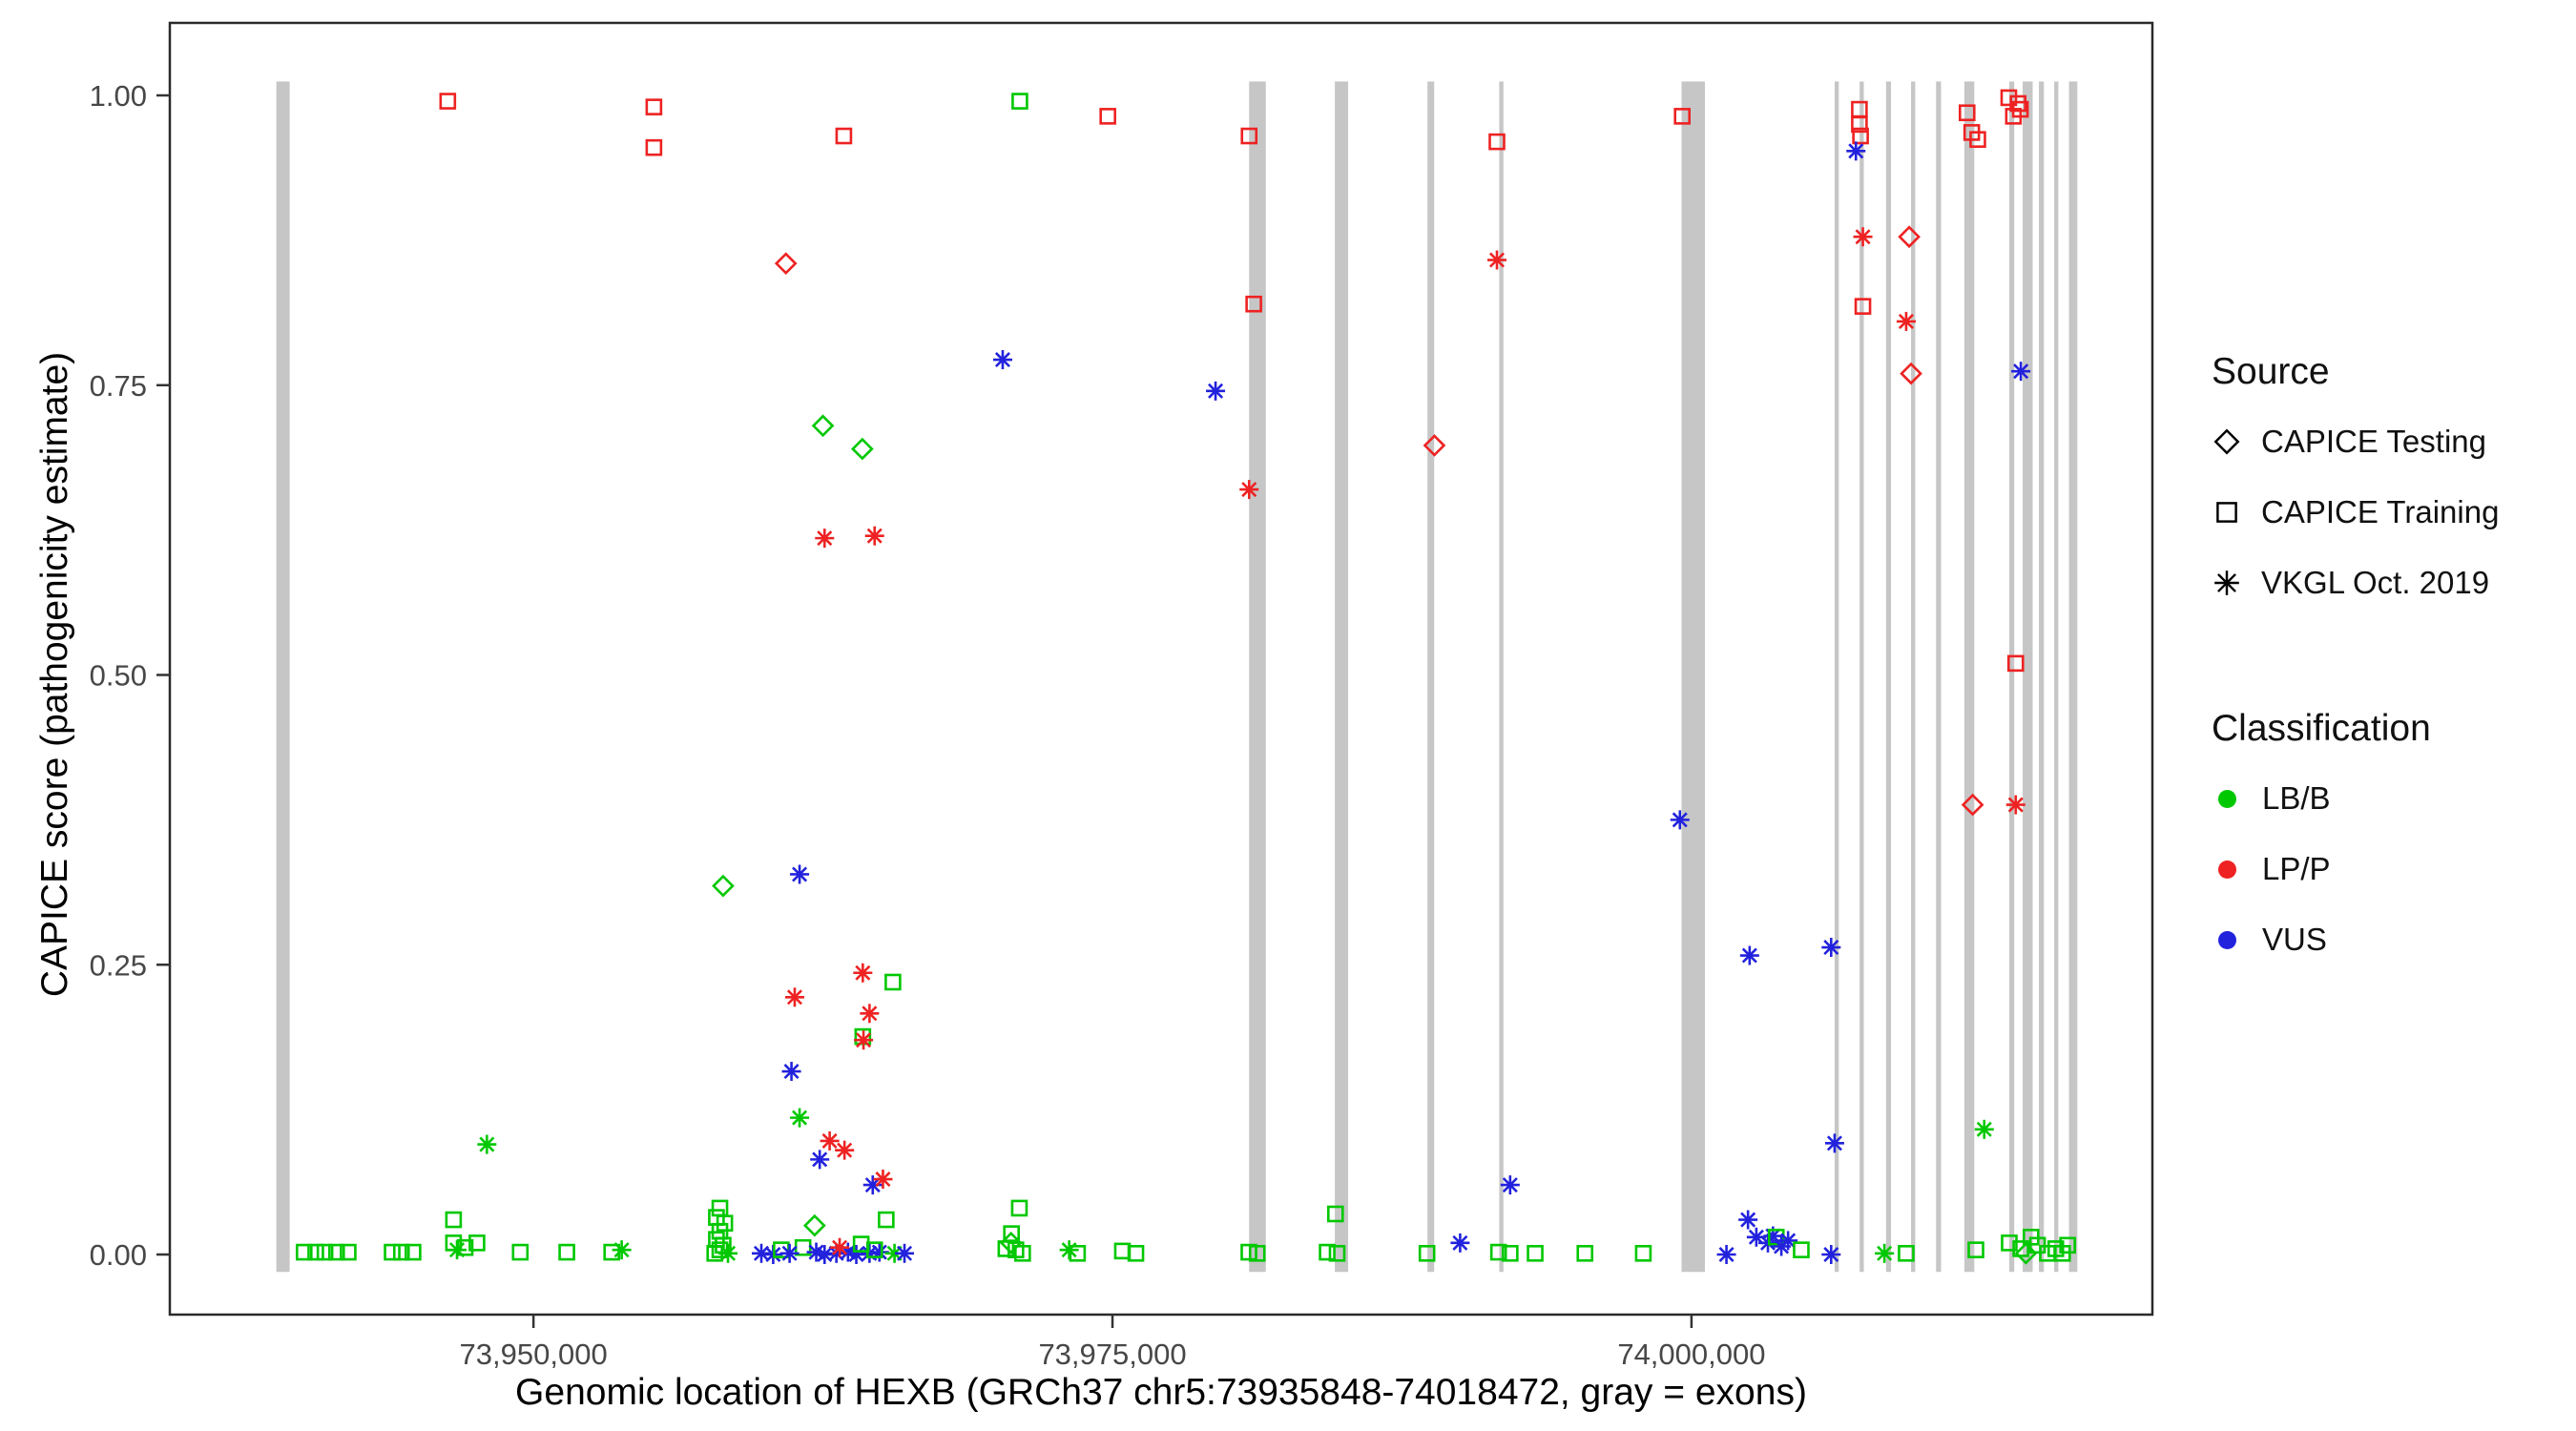 The height and width of the screenshot is (1431, 2576). I want to click on legend-item-capice-training: CAPICE Training, so click(2388, 512).